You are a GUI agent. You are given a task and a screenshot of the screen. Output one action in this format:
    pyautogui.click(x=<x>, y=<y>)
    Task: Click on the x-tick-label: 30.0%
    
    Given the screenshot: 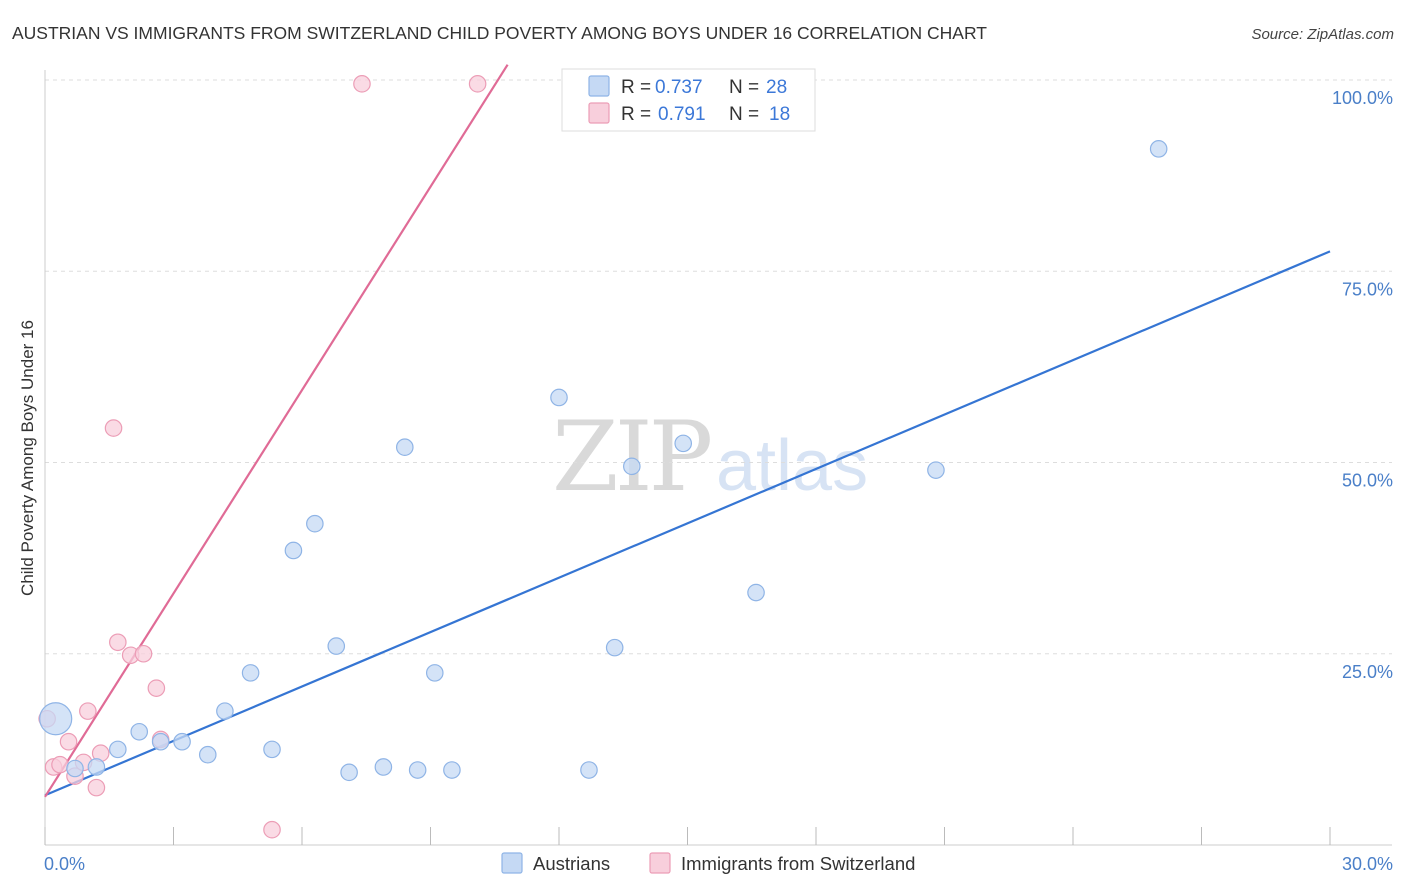 What is the action you would take?
    pyautogui.click(x=1367, y=864)
    